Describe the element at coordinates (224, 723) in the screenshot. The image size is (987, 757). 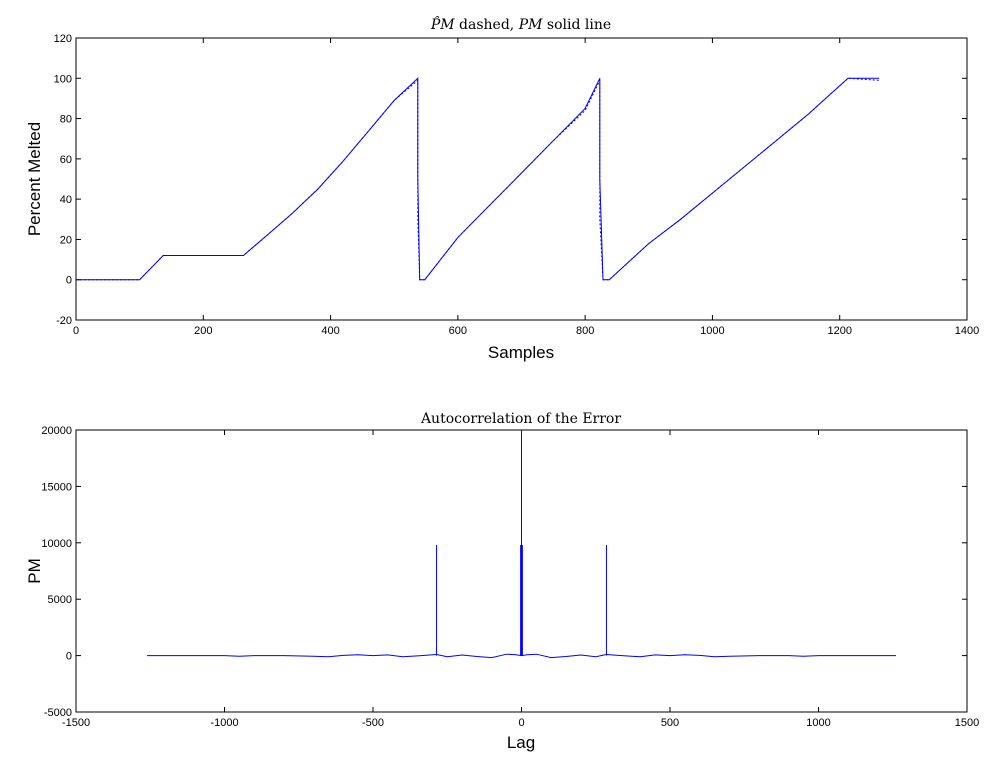
I see `x-tick-label: -1000` at that location.